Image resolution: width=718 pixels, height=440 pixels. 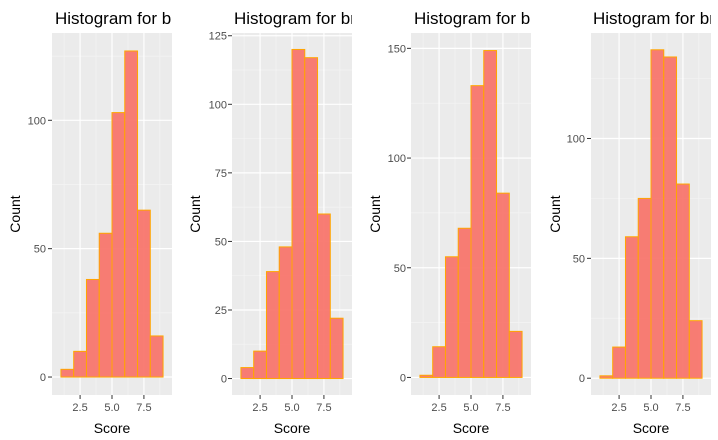 What do you see at coordinates (218, 37) in the screenshot?
I see `y-tick-label: 125` at bounding box center [218, 37].